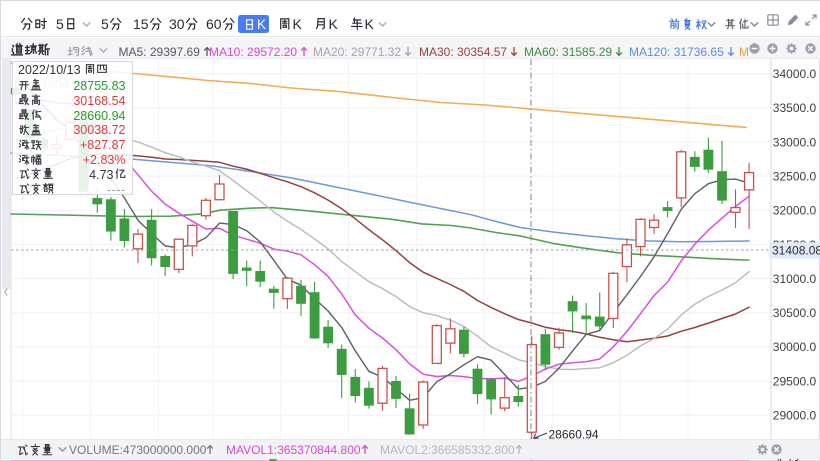 This screenshot has width=820, height=461. What do you see at coordinates (795, 211) in the screenshot?
I see `svg-text: 32000.0` at bounding box center [795, 211].